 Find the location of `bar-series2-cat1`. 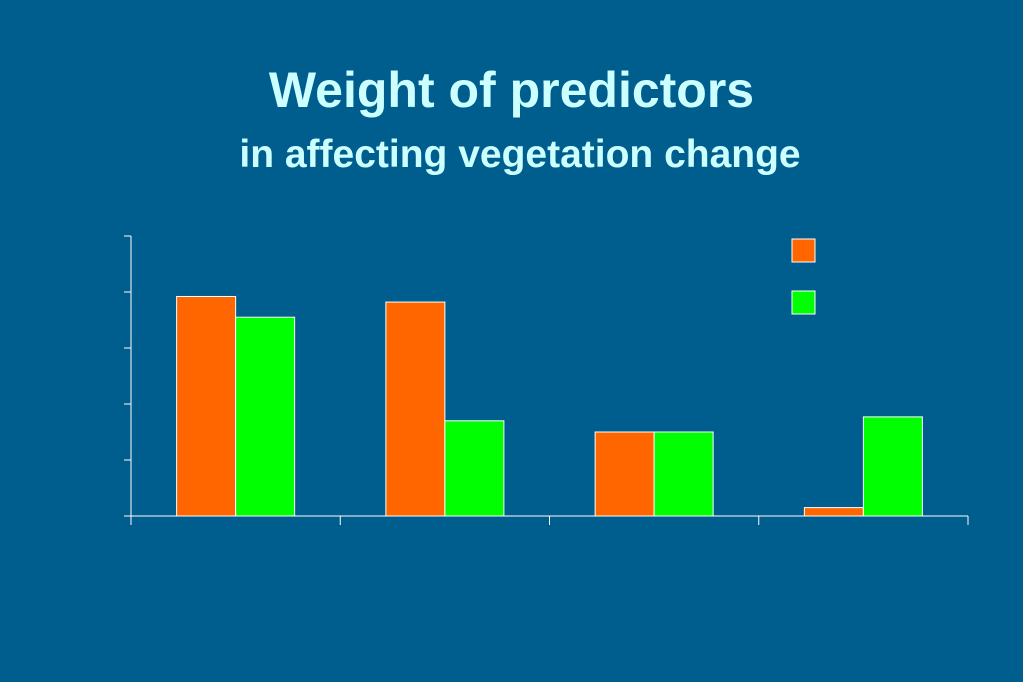

bar-series2-cat1 is located at coordinates (265, 416).